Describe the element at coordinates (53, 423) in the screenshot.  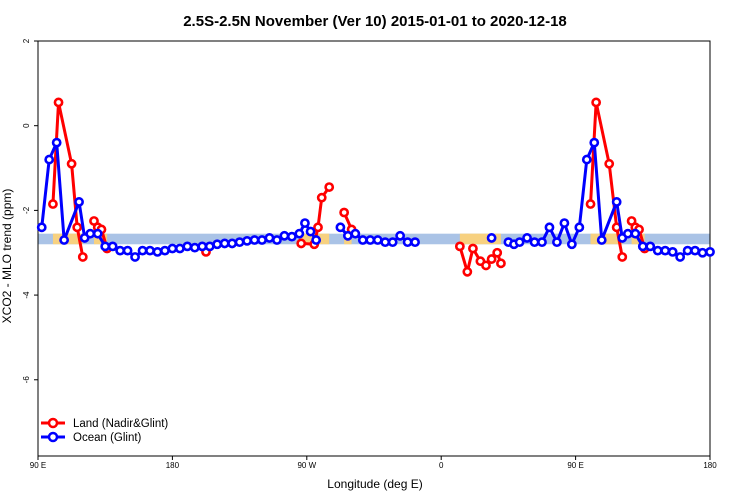
I see `legend-land-marker` at that location.